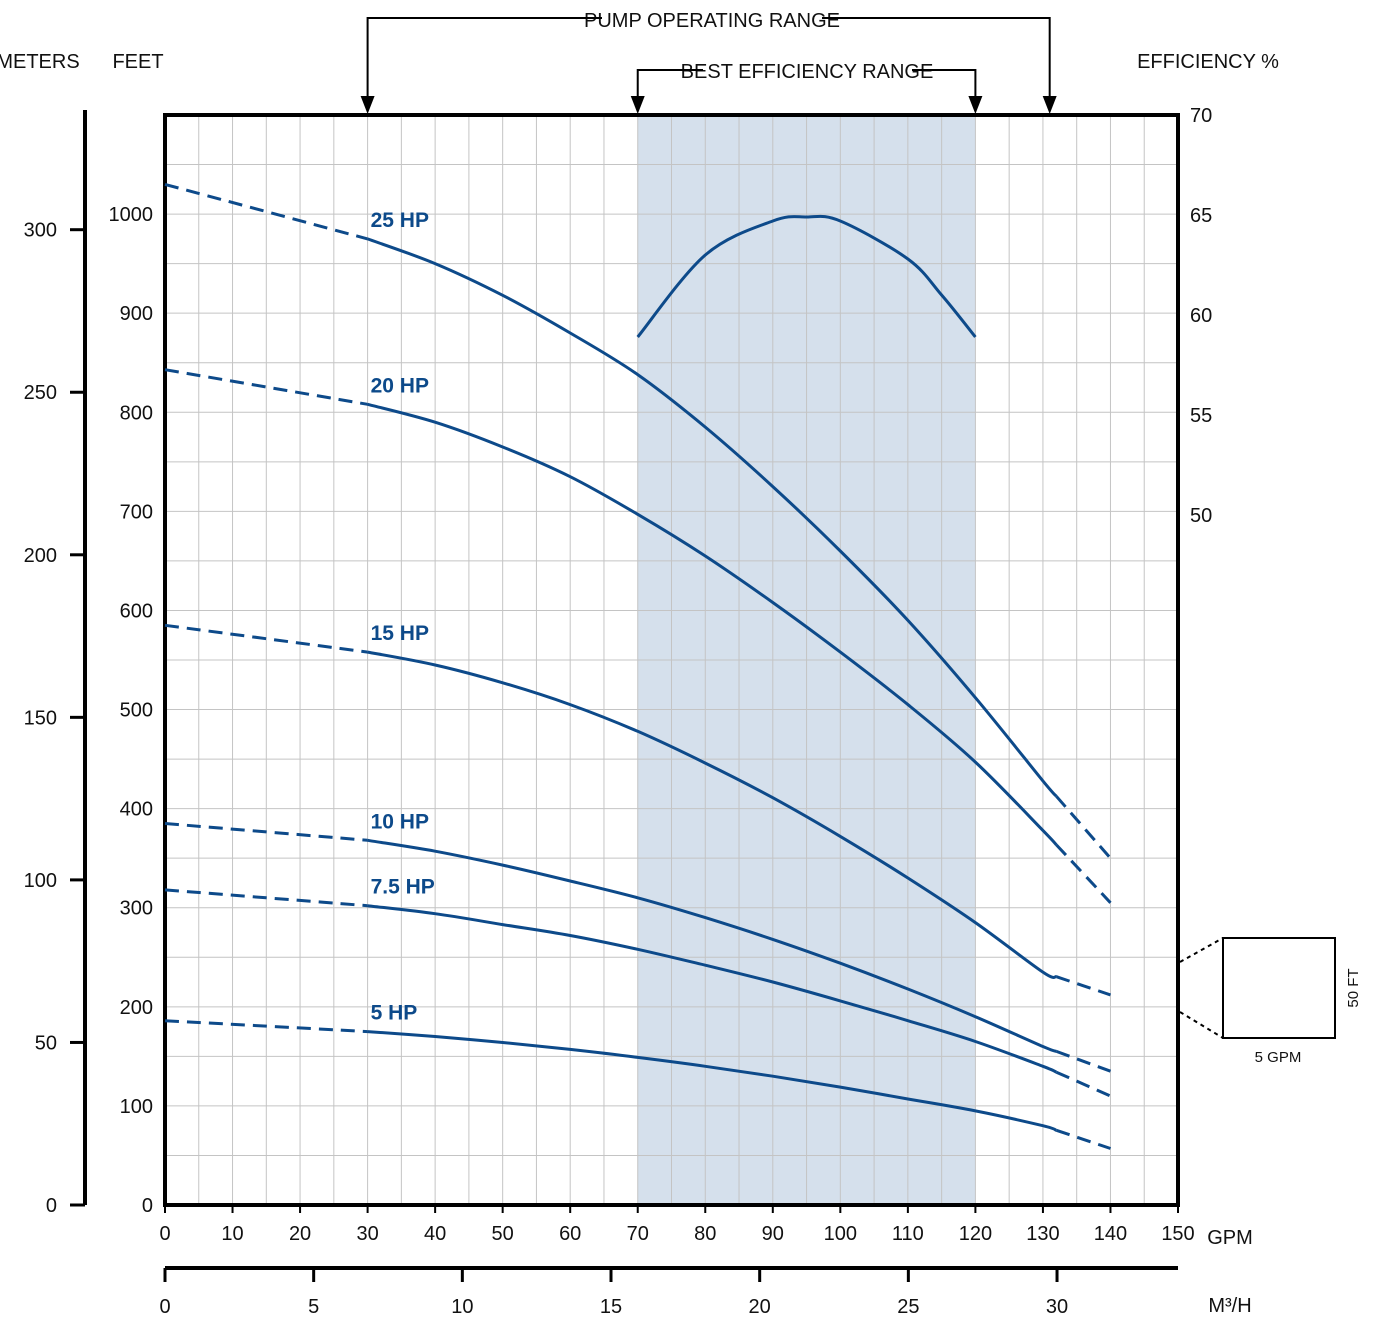 Image resolution: width=1375 pixels, height=1321 pixels. I want to click on curve-label-7-5-hp: 7.5 HP, so click(403, 887).